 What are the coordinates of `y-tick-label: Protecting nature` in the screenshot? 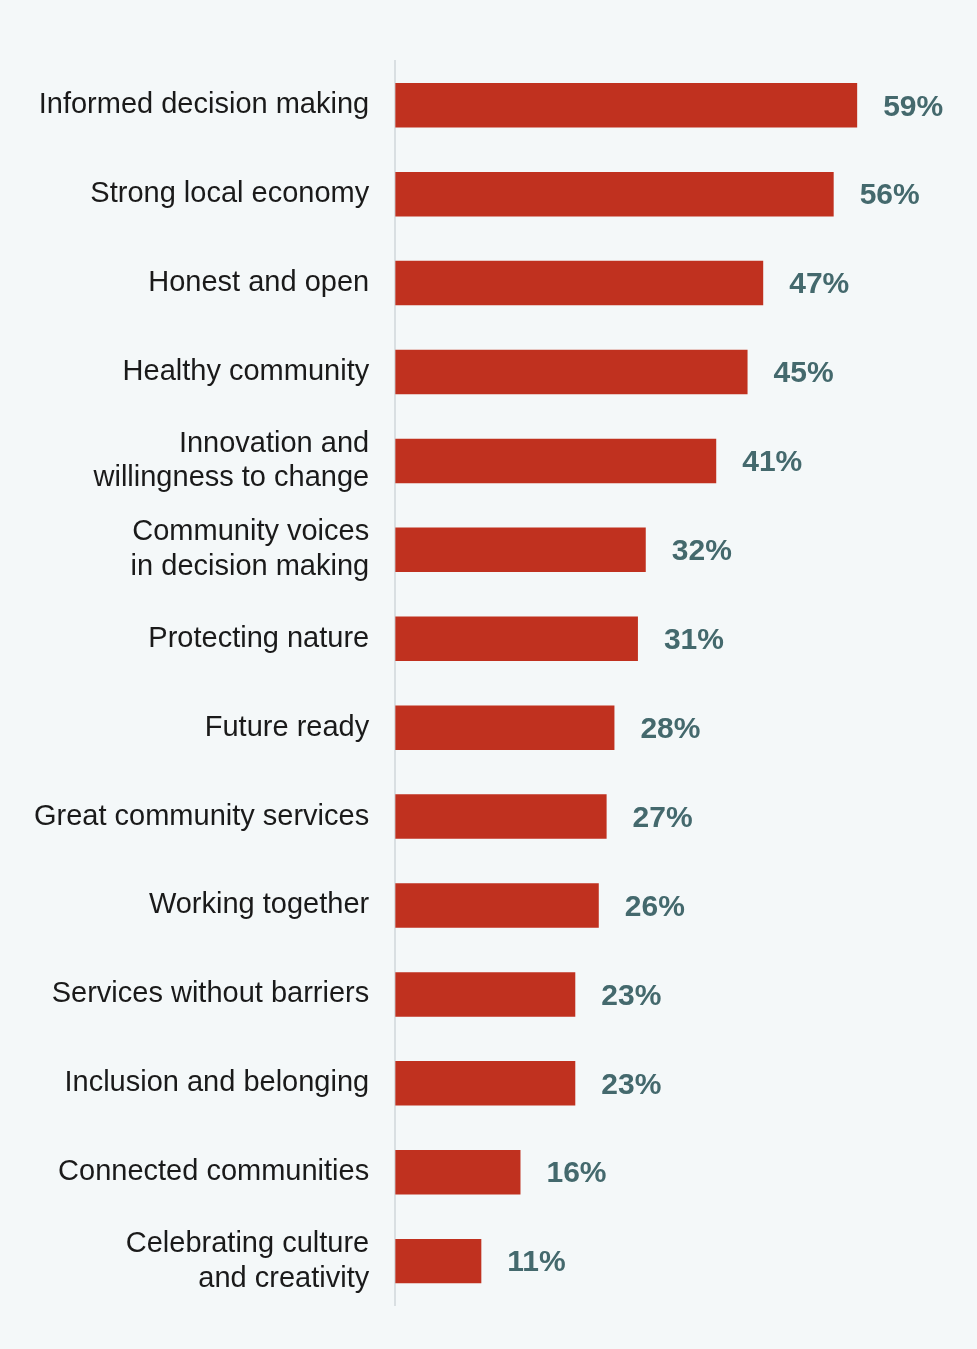 It's located at (259, 636).